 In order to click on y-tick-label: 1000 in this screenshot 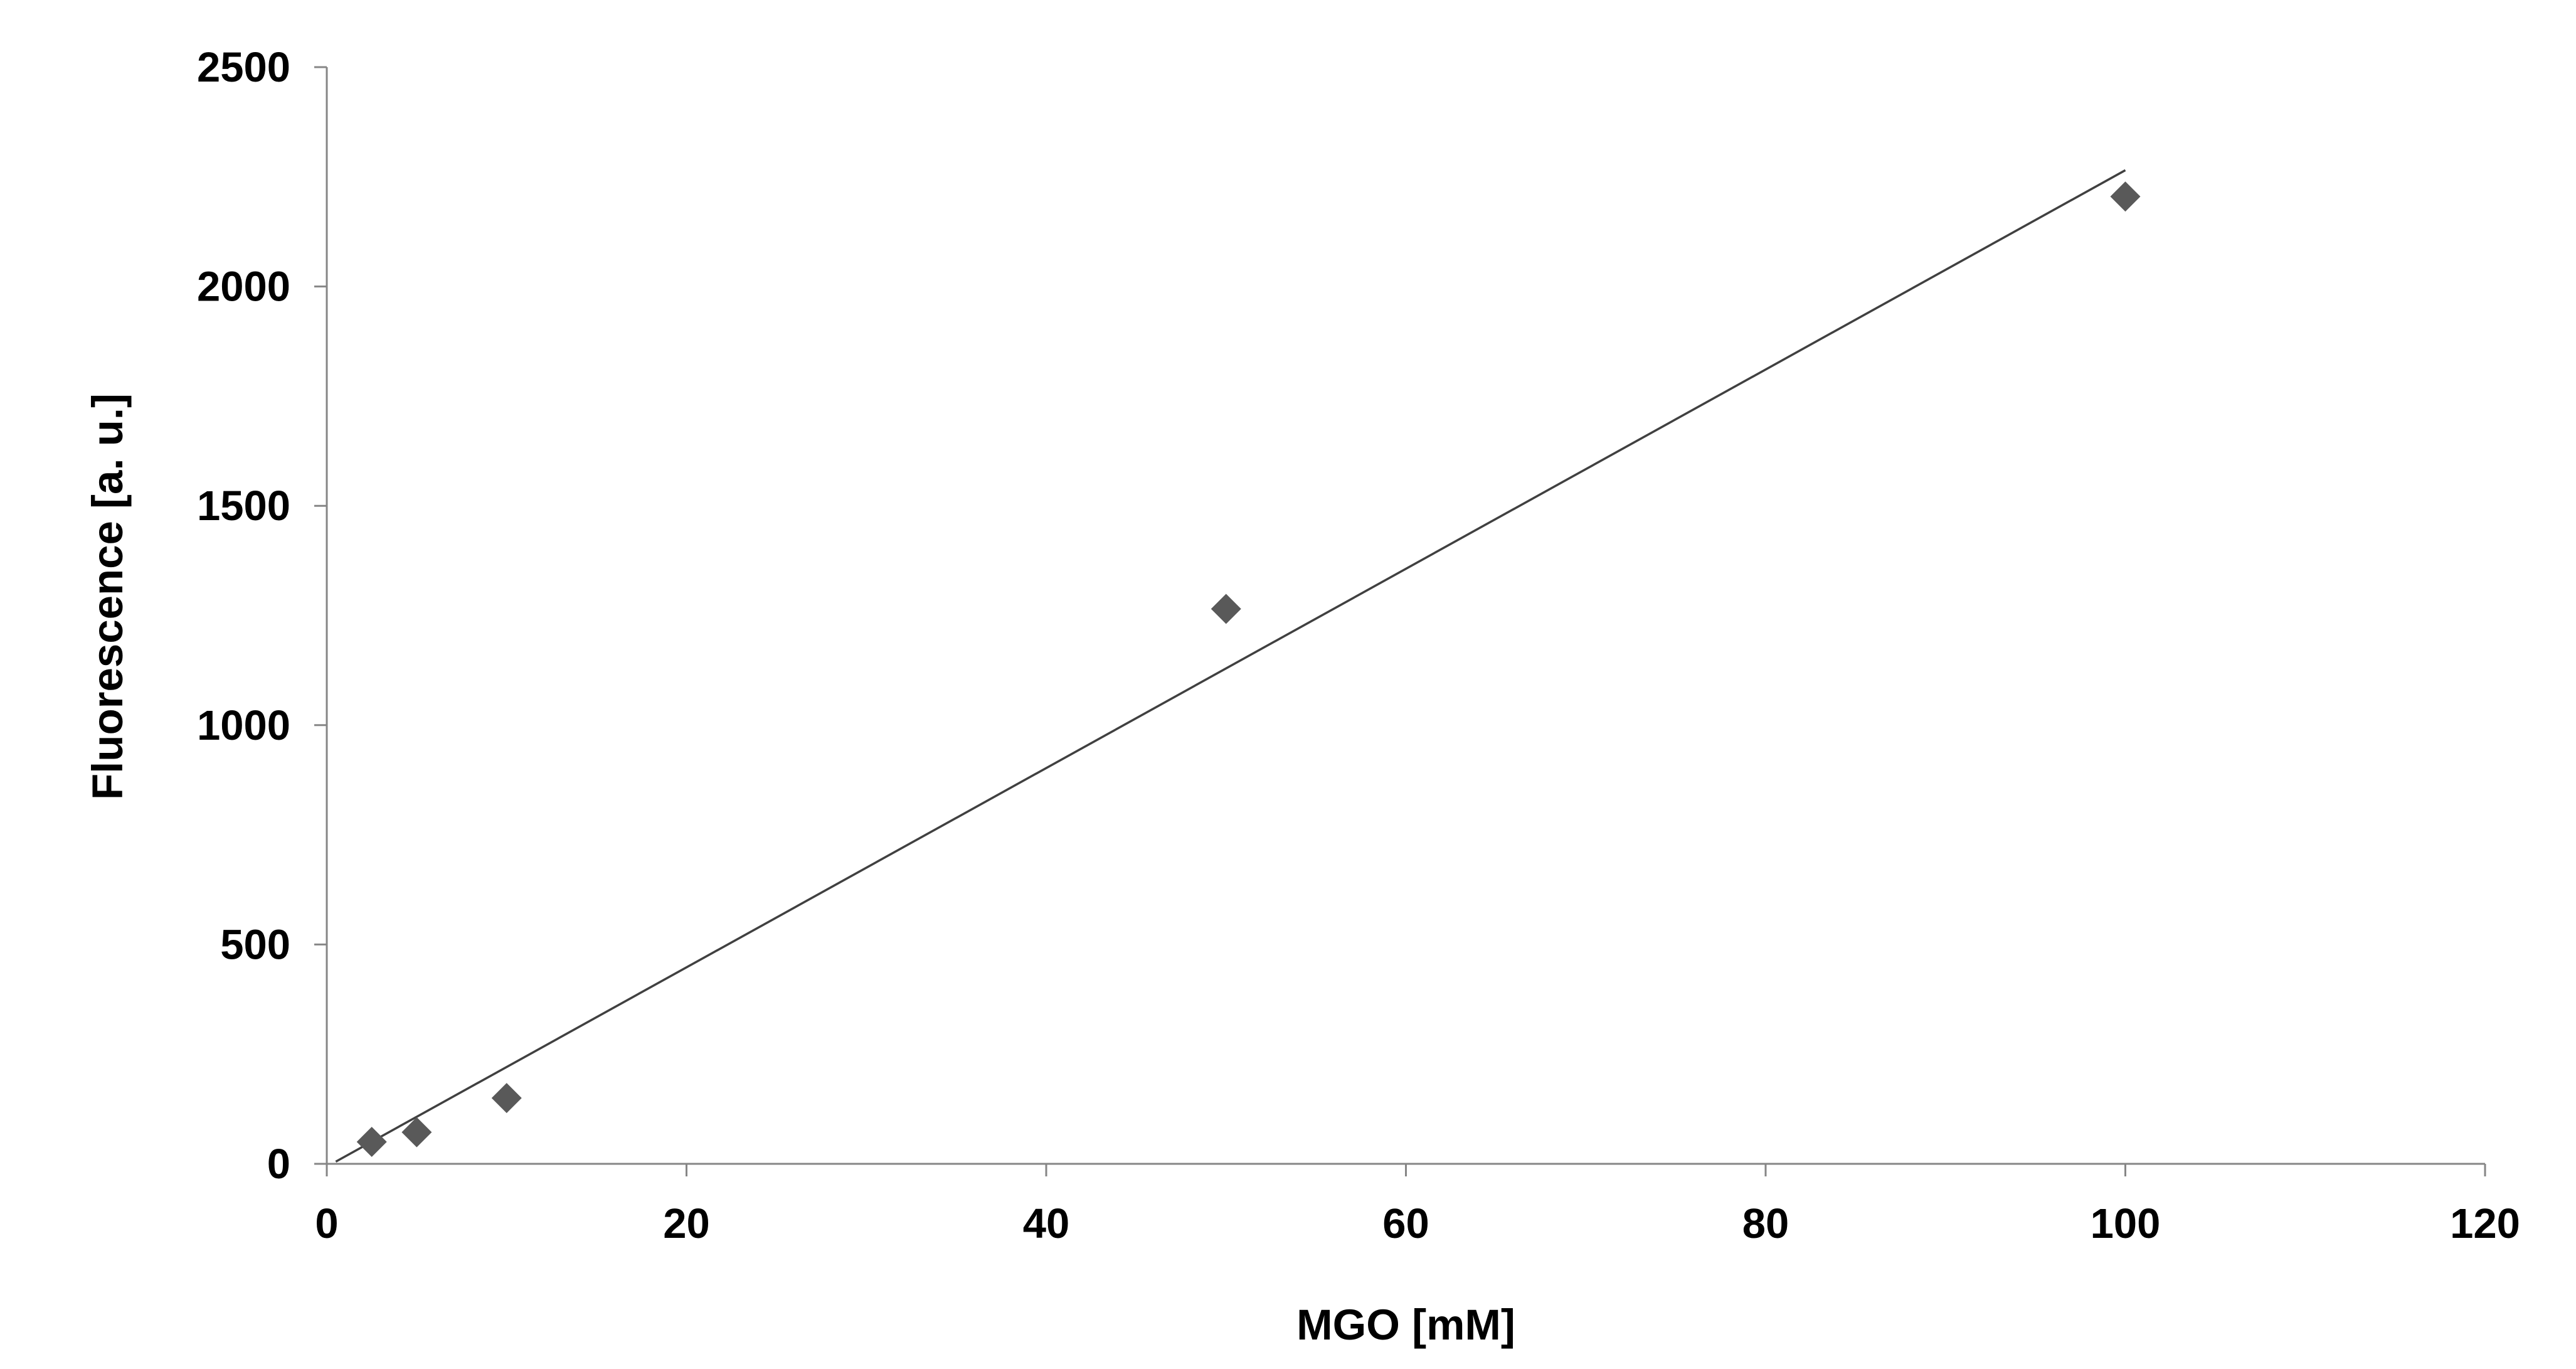, I will do `click(243, 725)`.